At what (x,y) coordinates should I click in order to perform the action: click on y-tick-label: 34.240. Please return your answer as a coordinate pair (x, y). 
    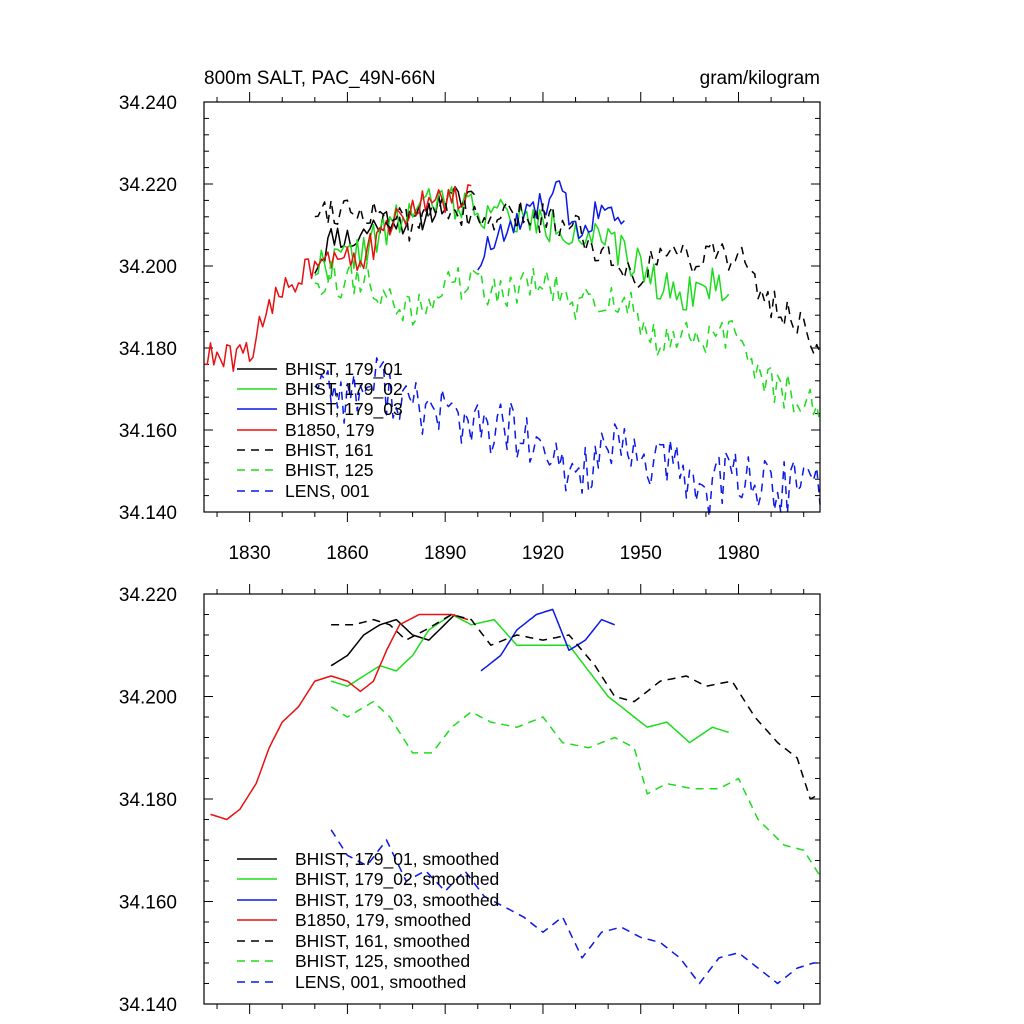
    Looking at the image, I should click on (148, 103).